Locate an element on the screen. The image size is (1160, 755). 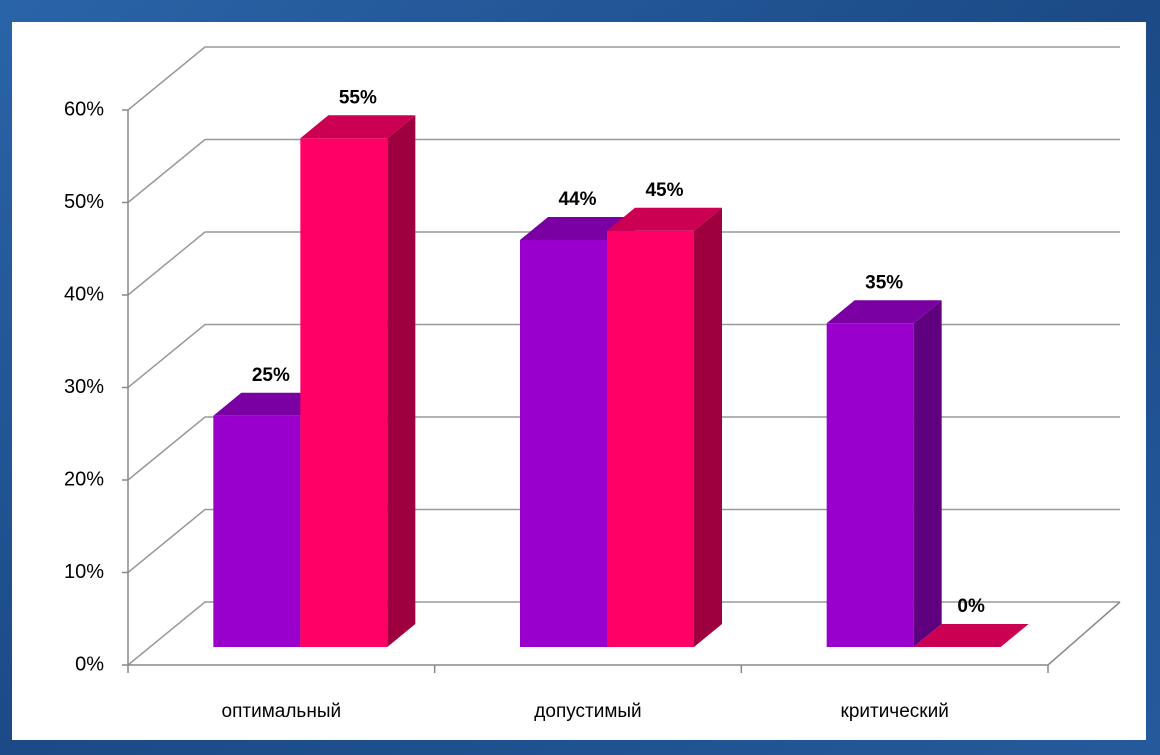
value-label: 35% is located at coordinates (884, 282).